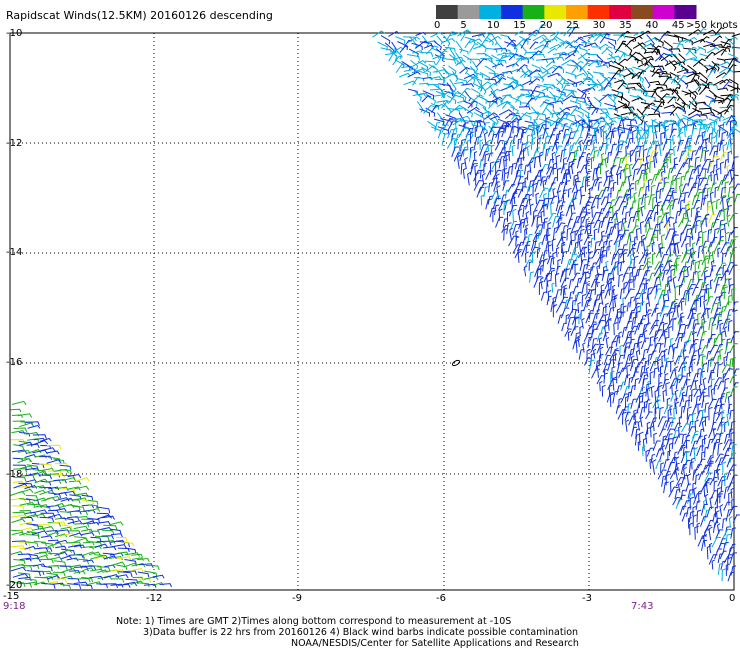 The width and height of the screenshot is (740, 650). Describe the element at coordinates (14, 585) in the screenshot. I see `lat-label-20: -20` at that location.